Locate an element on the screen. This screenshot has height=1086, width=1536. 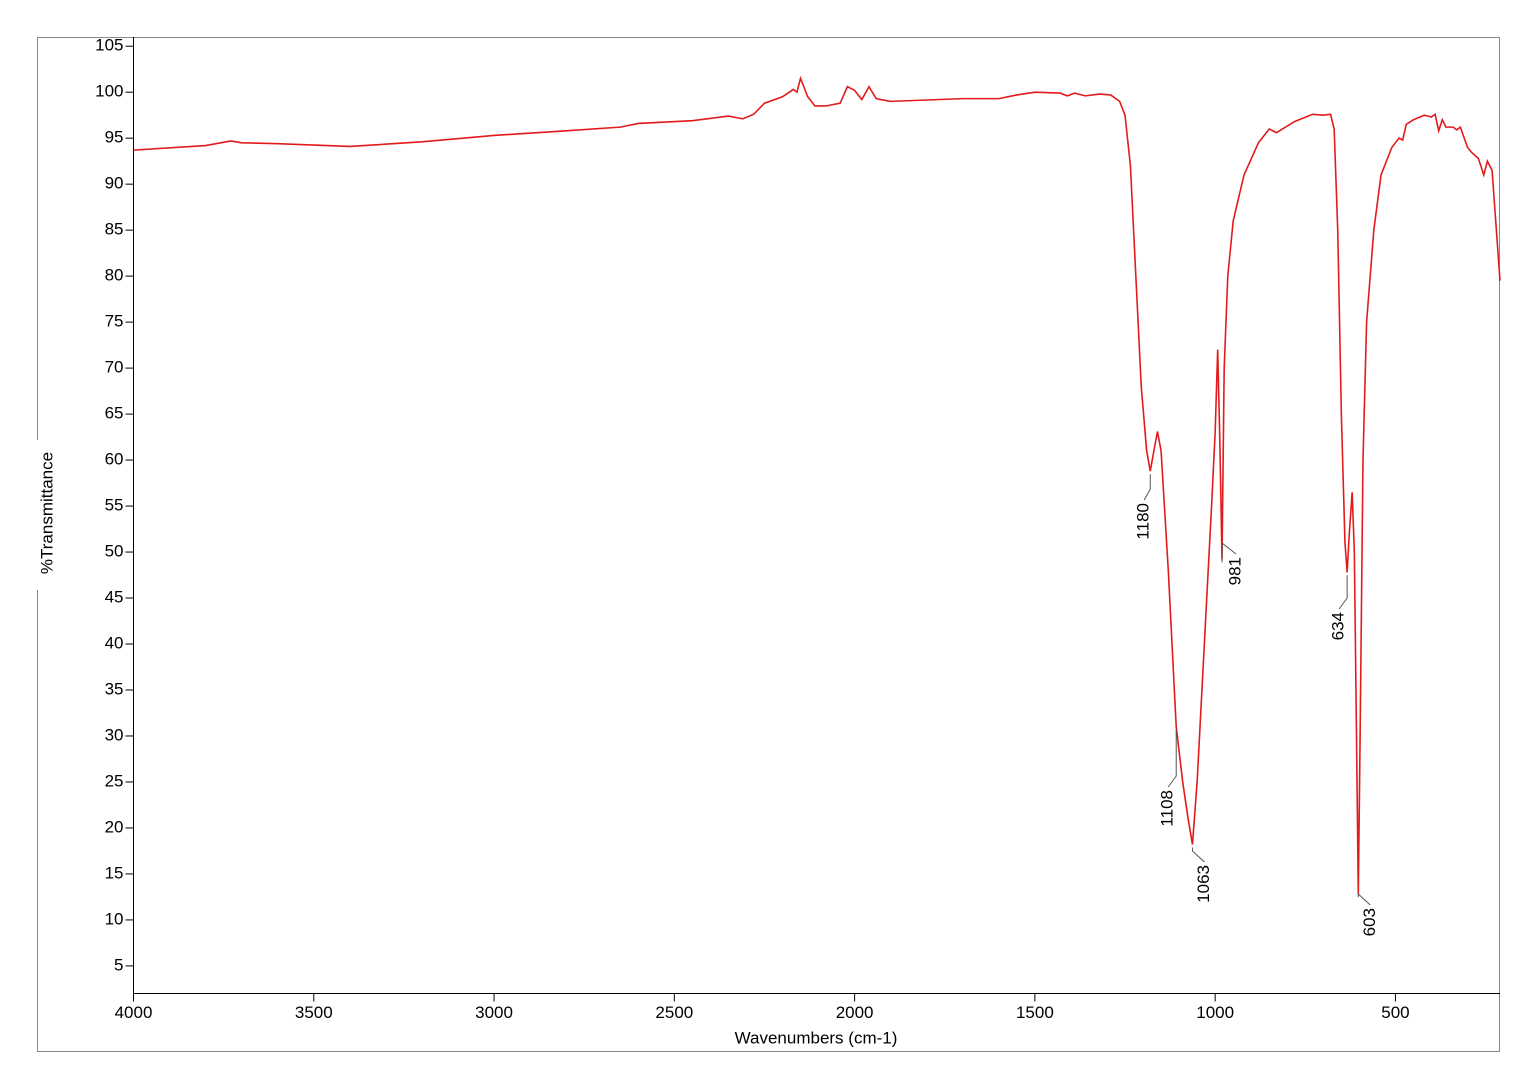
y-tick-label: 105 is located at coordinates (109, 45).